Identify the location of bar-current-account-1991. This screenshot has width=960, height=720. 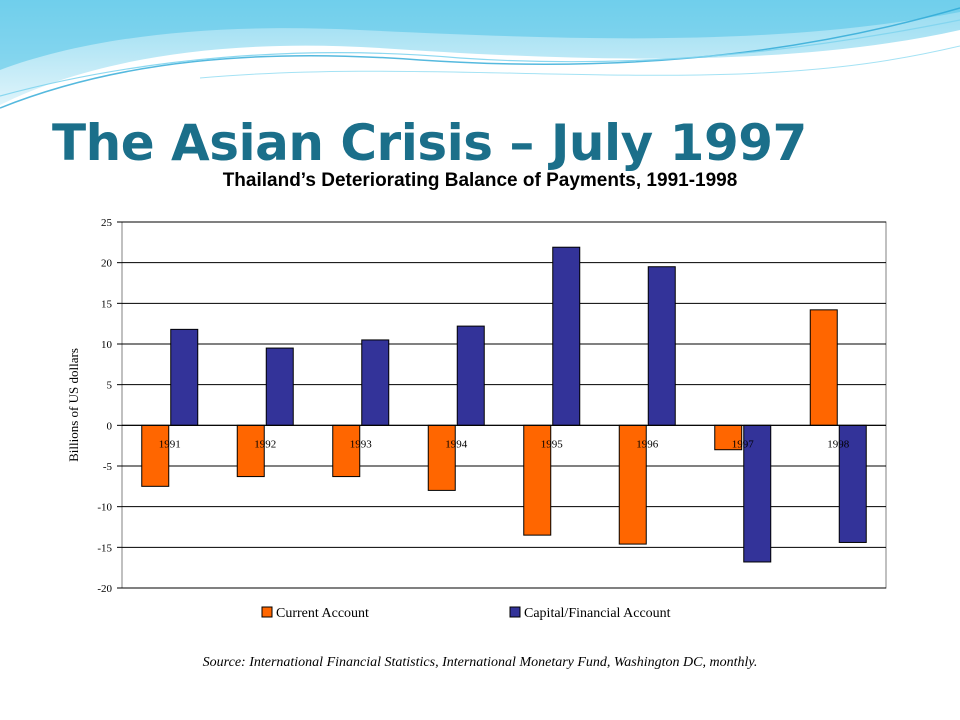
(155, 455).